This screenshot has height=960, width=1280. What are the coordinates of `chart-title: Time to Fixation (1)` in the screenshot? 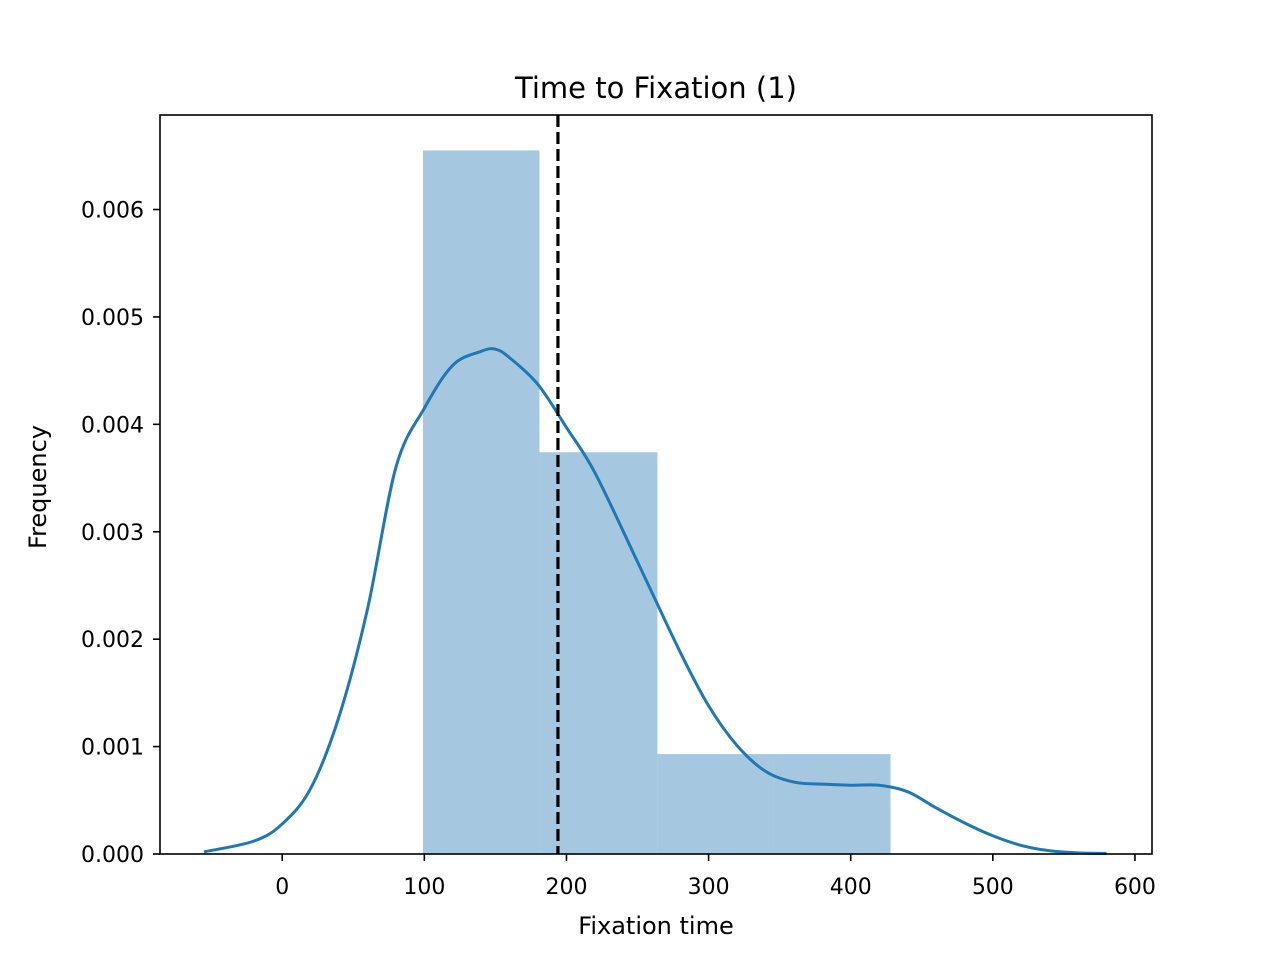 It's located at (655, 88).